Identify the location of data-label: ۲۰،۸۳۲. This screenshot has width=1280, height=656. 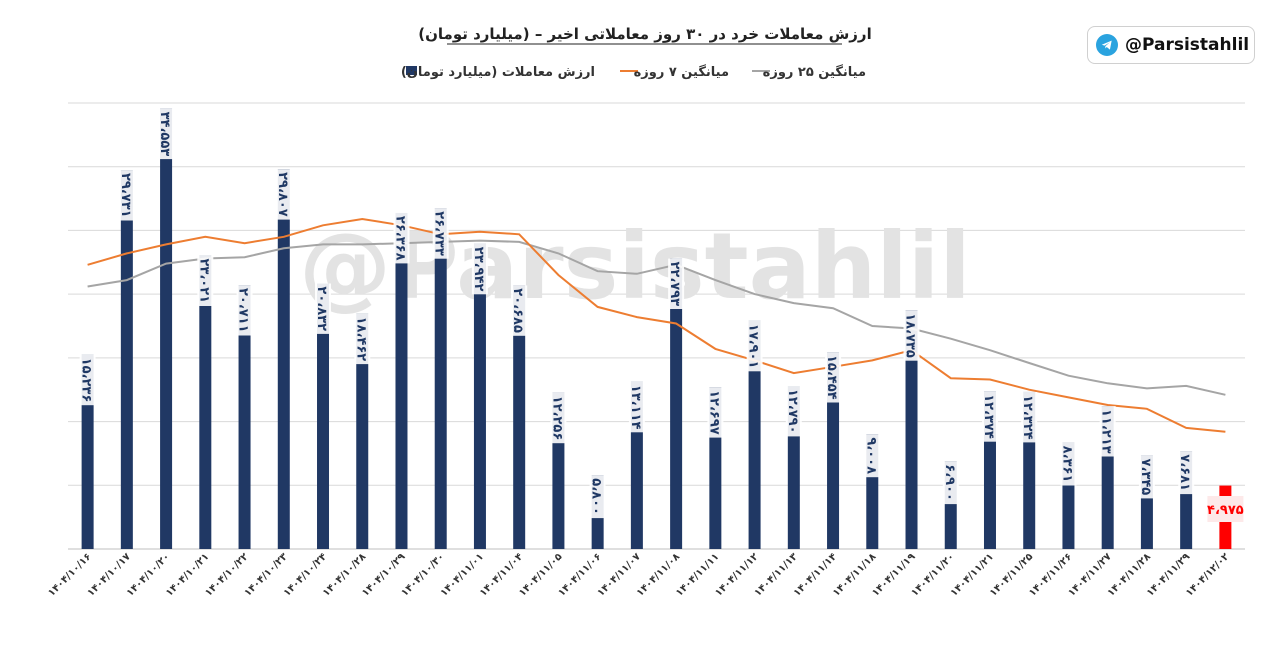
(322, 308).